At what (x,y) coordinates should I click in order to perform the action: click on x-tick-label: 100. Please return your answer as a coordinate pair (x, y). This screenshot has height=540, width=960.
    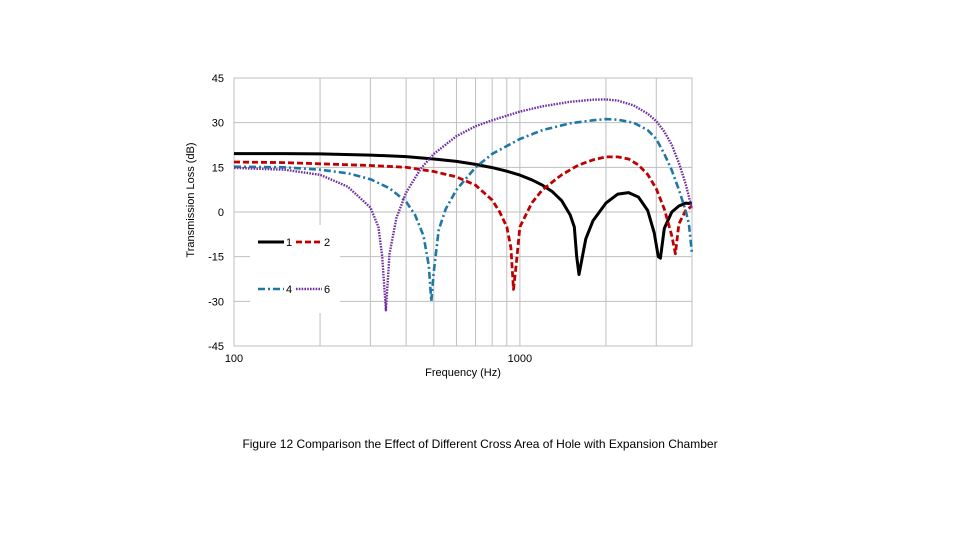
    Looking at the image, I should click on (234, 359).